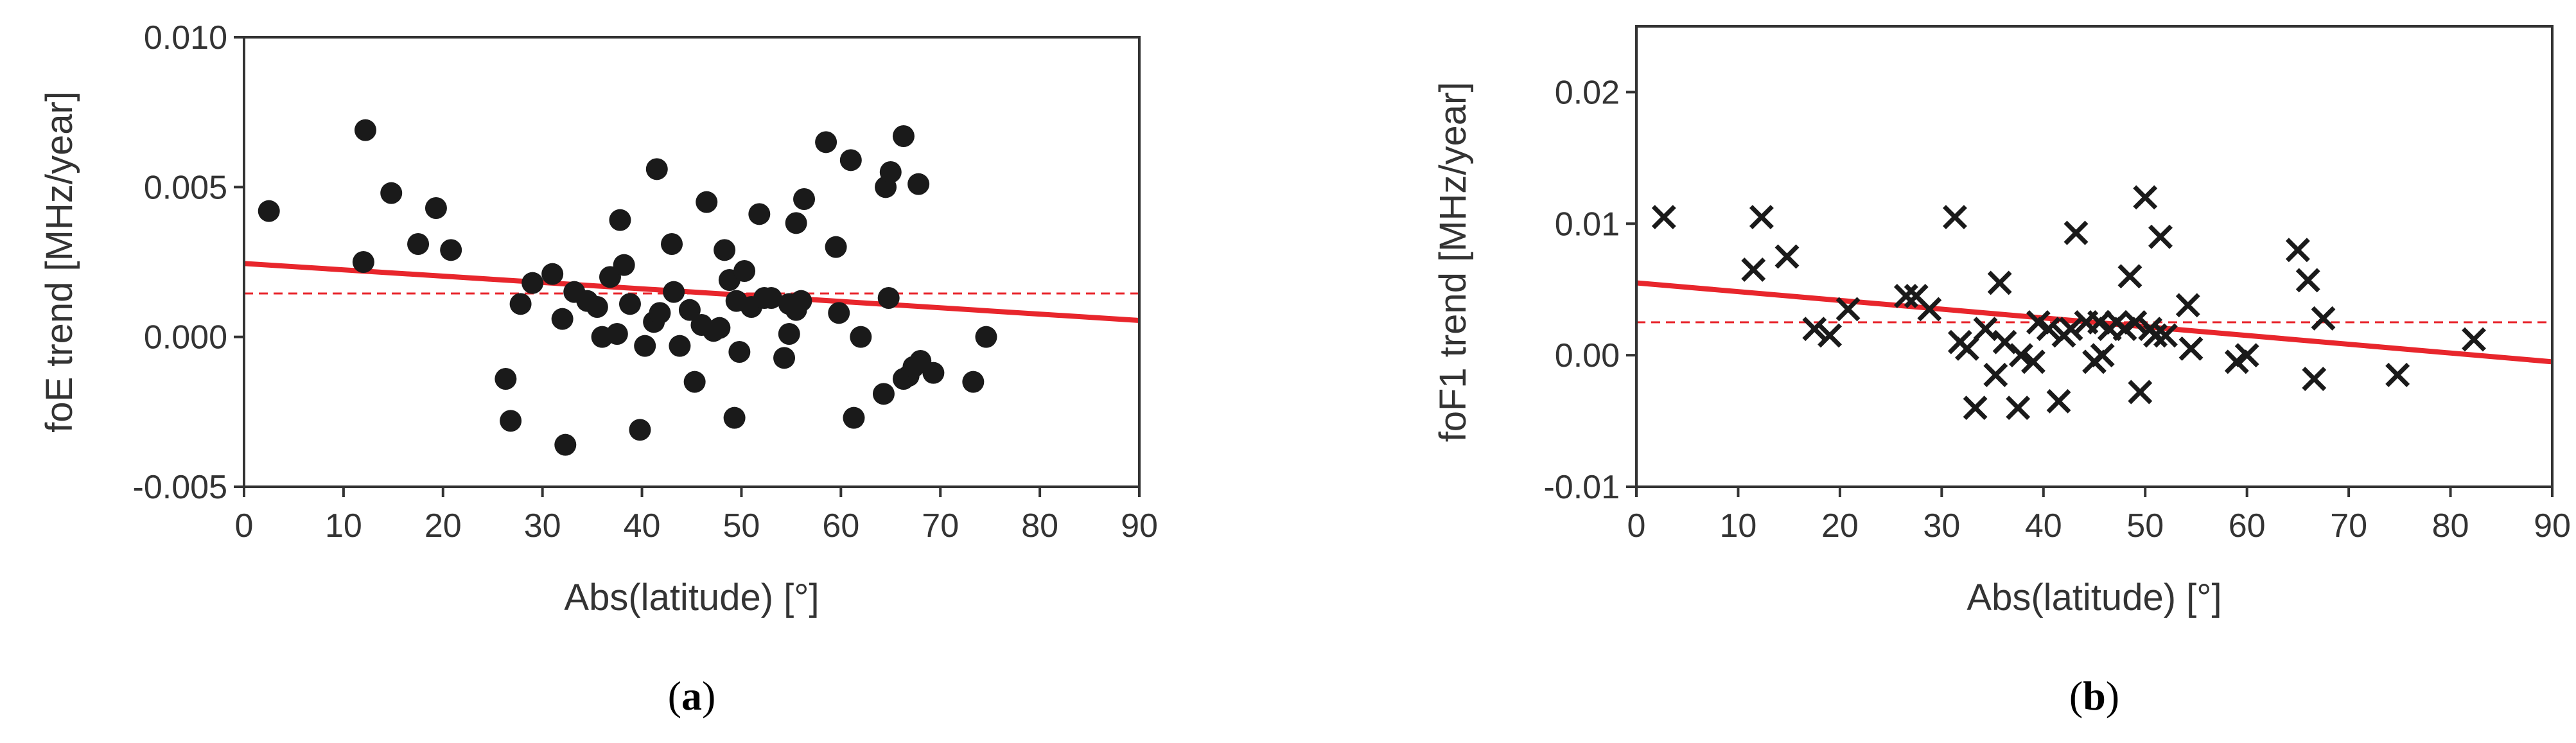  I want to click on panel-b-data-marks, so click(2094, 303).